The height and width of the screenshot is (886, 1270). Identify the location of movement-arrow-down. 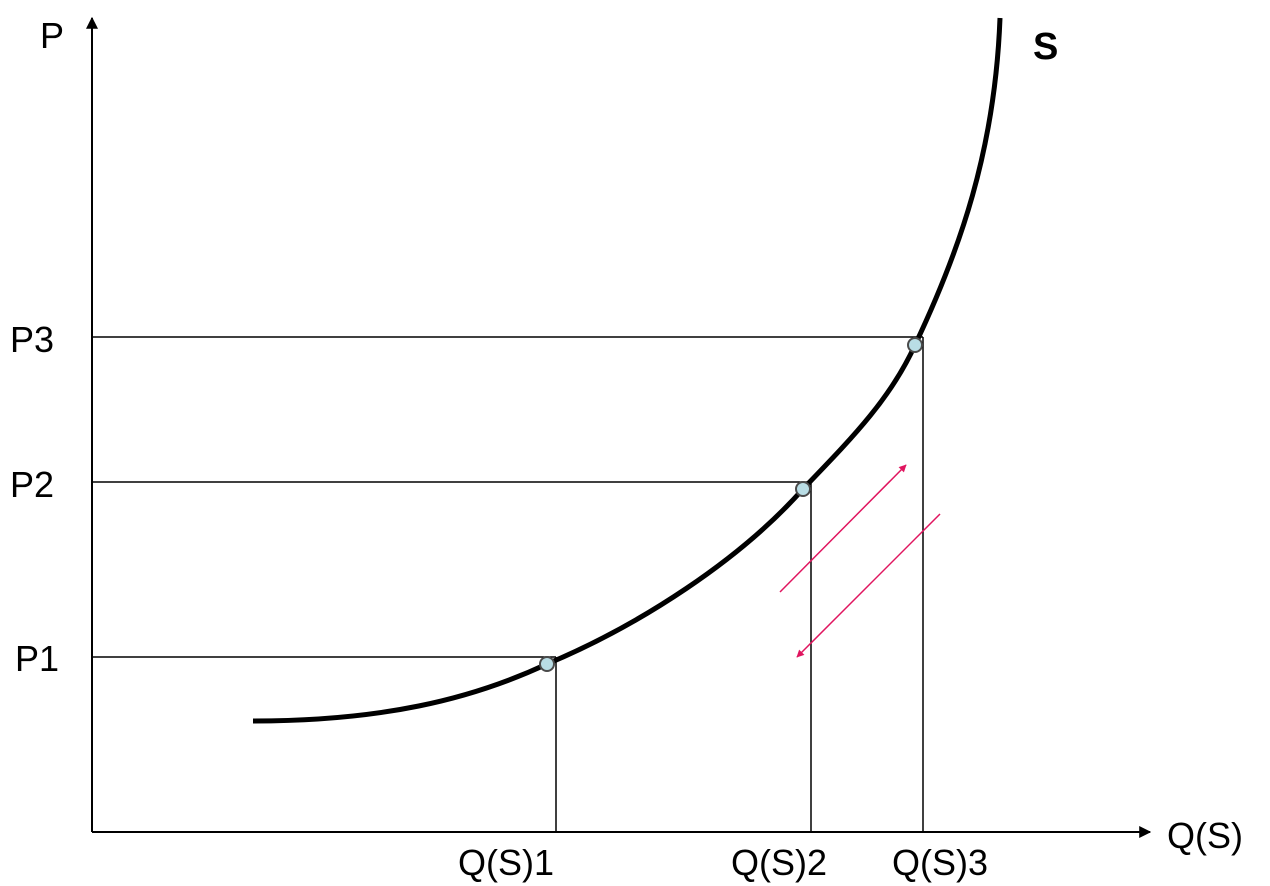
(868, 585).